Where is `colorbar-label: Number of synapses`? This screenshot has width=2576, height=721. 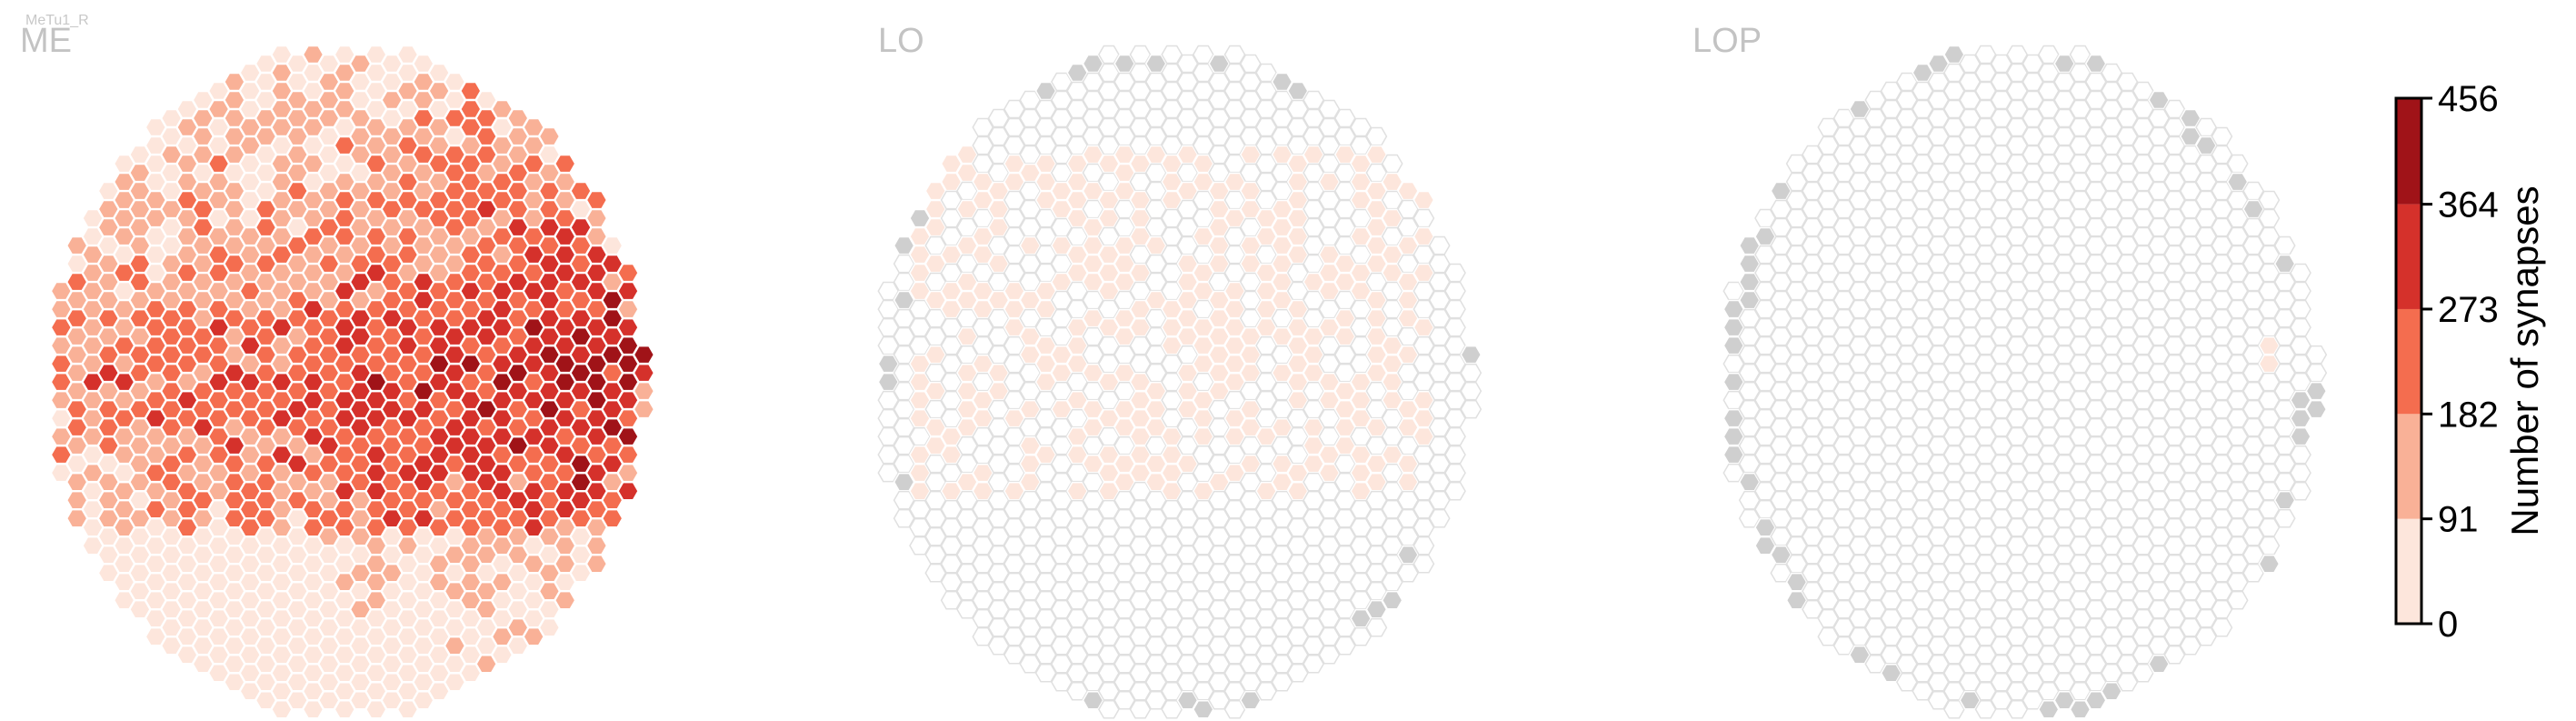 colorbar-label: Number of synapses is located at coordinates (2524, 360).